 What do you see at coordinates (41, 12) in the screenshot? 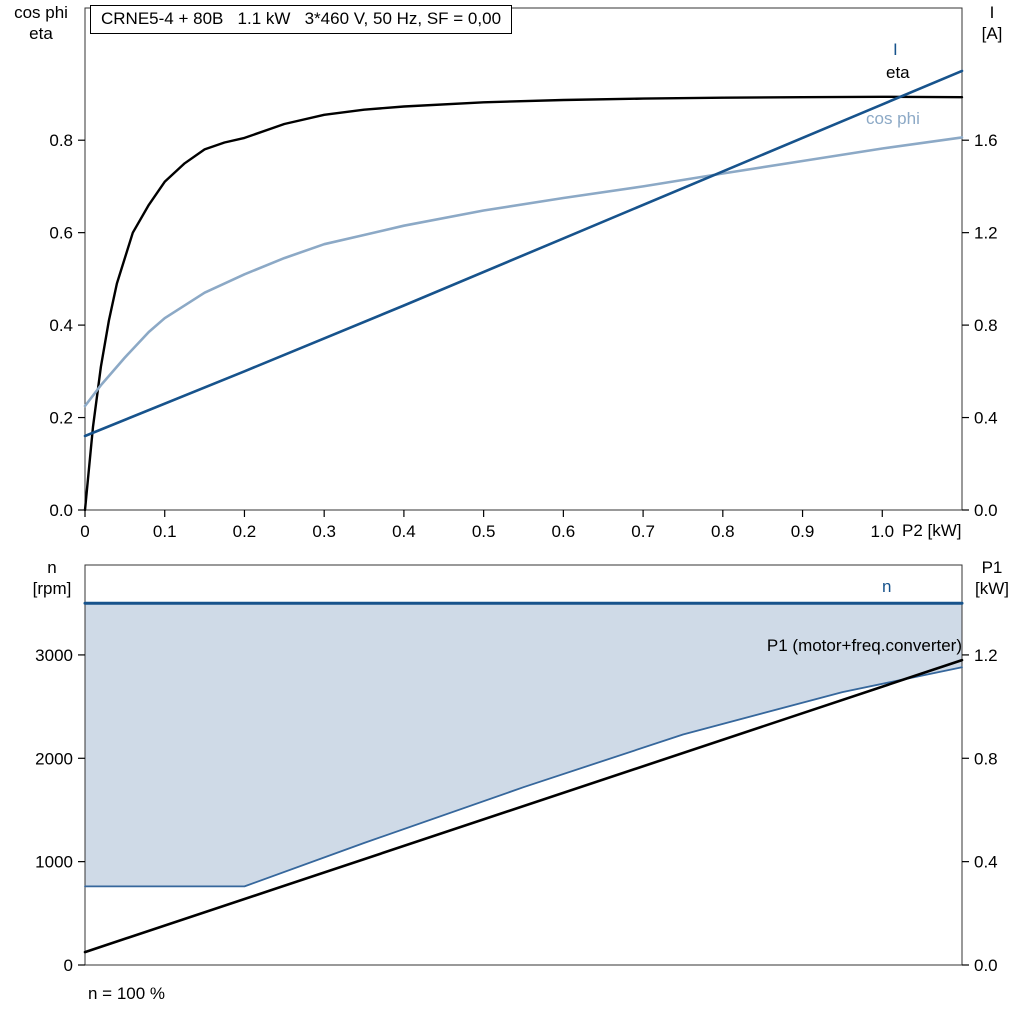
I see `cos-phi-axis-label: cos phi` at bounding box center [41, 12].